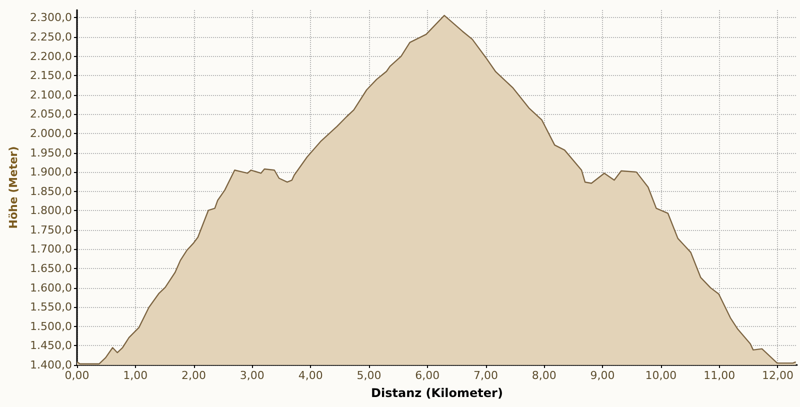 The width and height of the screenshot is (800, 407). What do you see at coordinates (778, 375) in the screenshot?
I see `x-tick-label: 12,00` at bounding box center [778, 375].